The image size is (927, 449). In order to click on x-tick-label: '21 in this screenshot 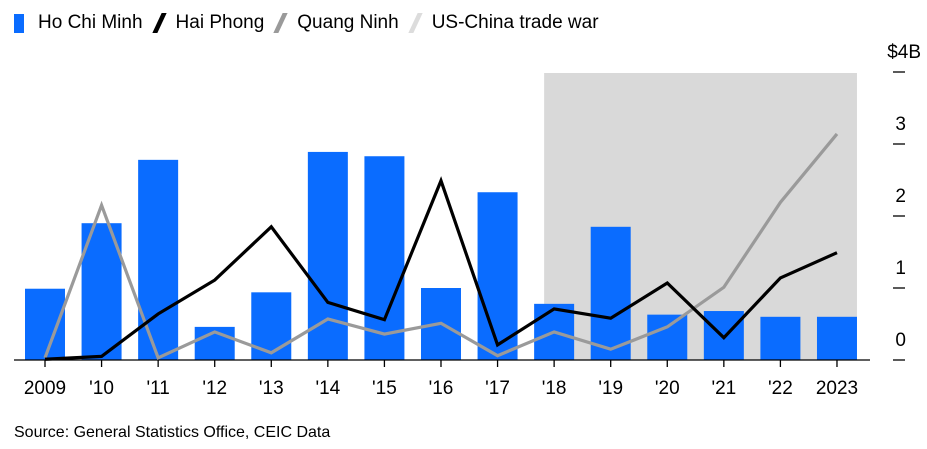, I will do `click(723, 388)`.